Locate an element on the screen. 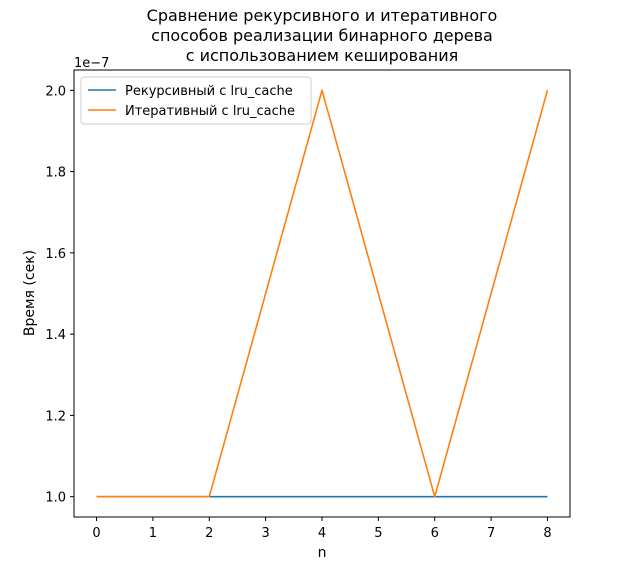 The height and width of the screenshot is (582, 617). y-tick-label: 2.0 is located at coordinates (55, 91).